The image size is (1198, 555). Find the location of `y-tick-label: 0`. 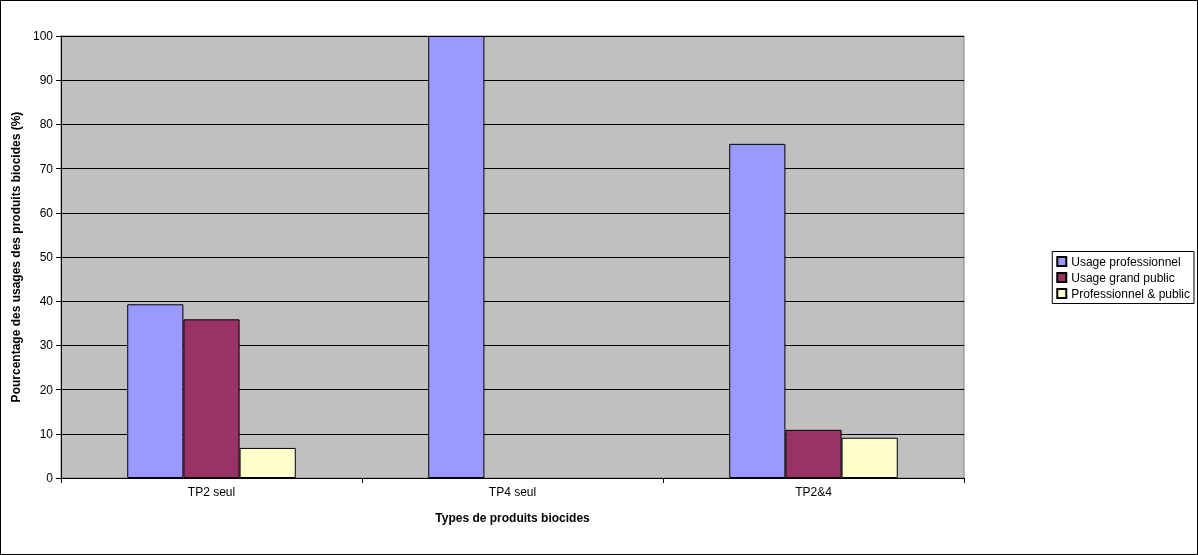

y-tick-label: 0 is located at coordinates (50, 478).